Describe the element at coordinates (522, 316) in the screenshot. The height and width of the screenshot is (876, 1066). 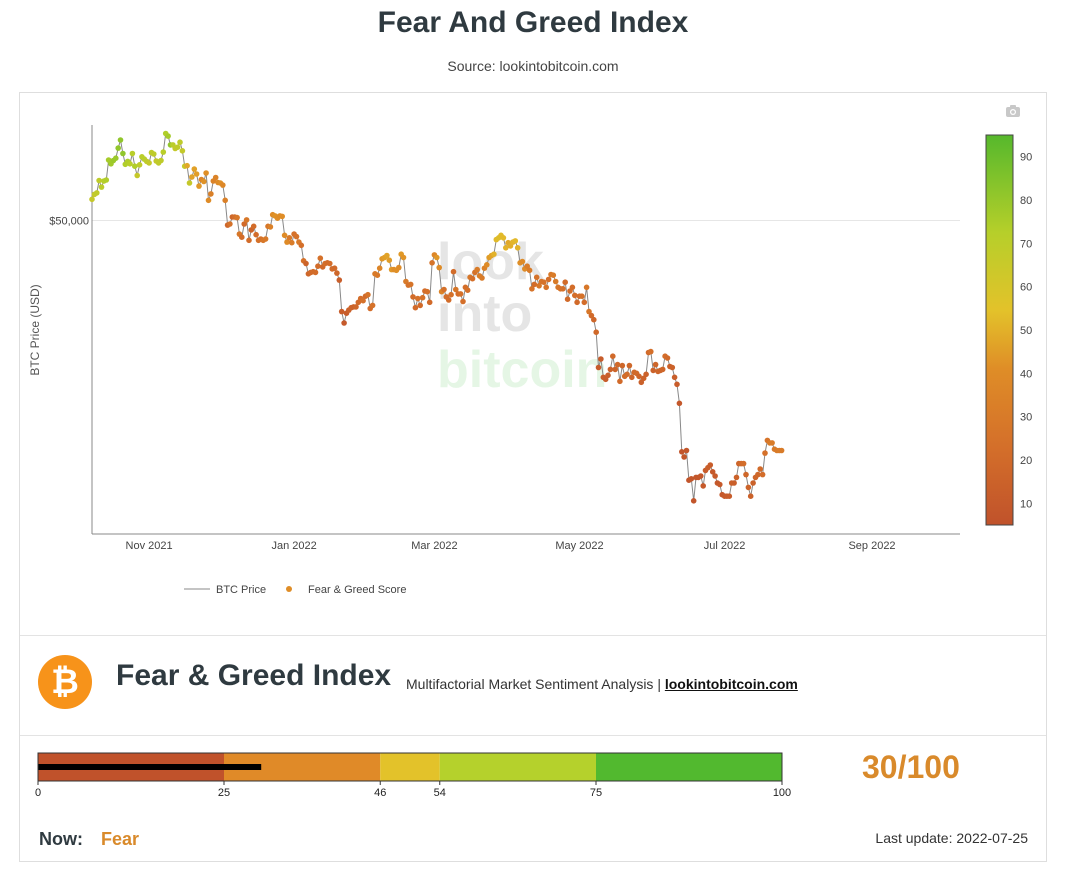
I see `watermark: look into bitcoin` at that location.